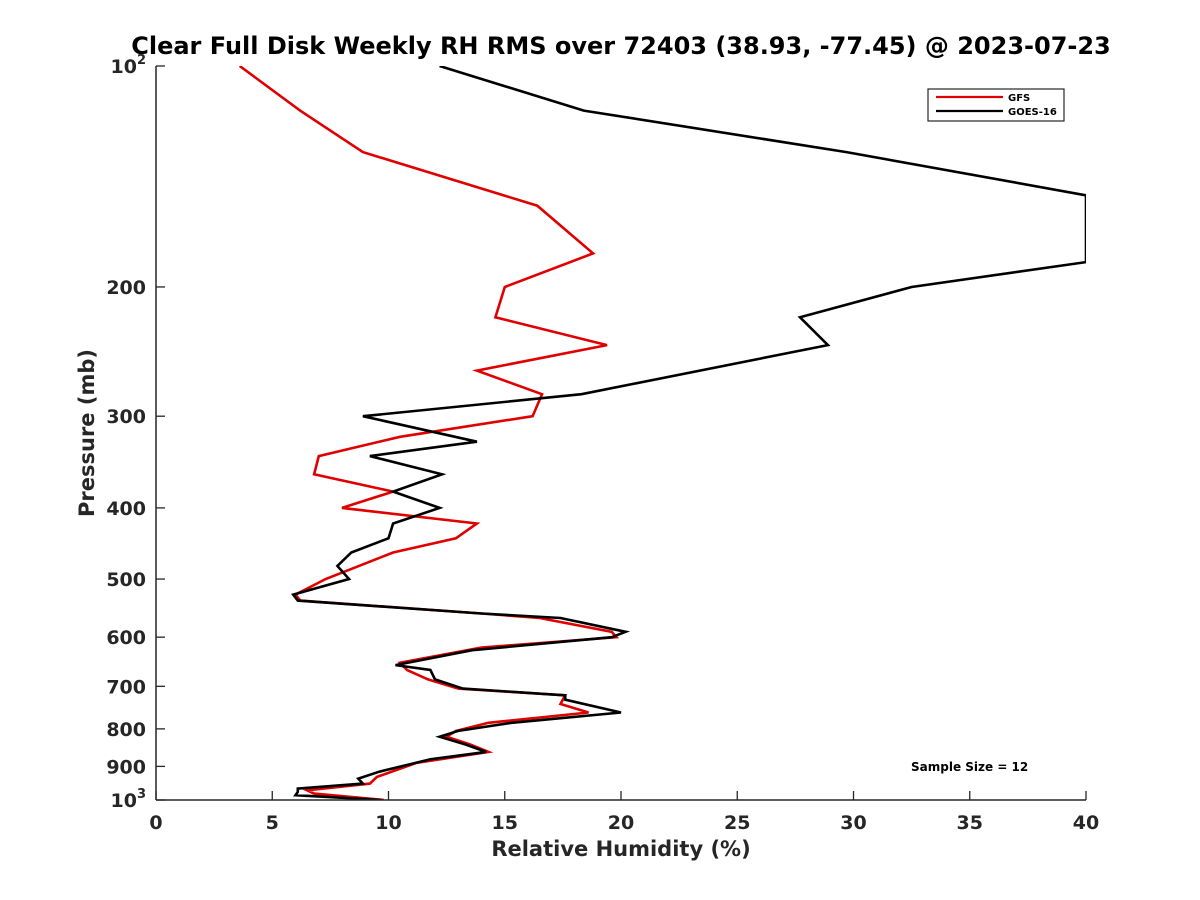 The height and width of the screenshot is (900, 1200). Describe the element at coordinates (87, 433) in the screenshot. I see `y-axis-label: Pressure (mb)` at that location.